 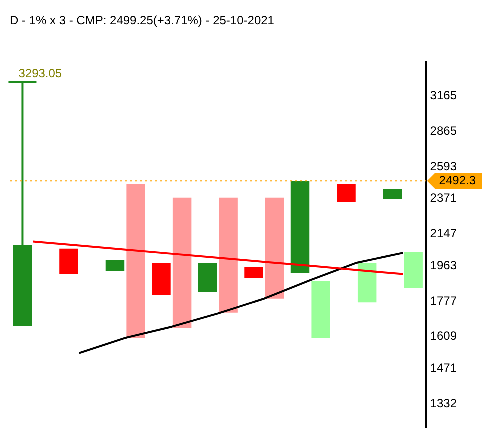 What do you see at coordinates (444, 198) in the screenshot?
I see `y-tick-label: 2371` at bounding box center [444, 198].